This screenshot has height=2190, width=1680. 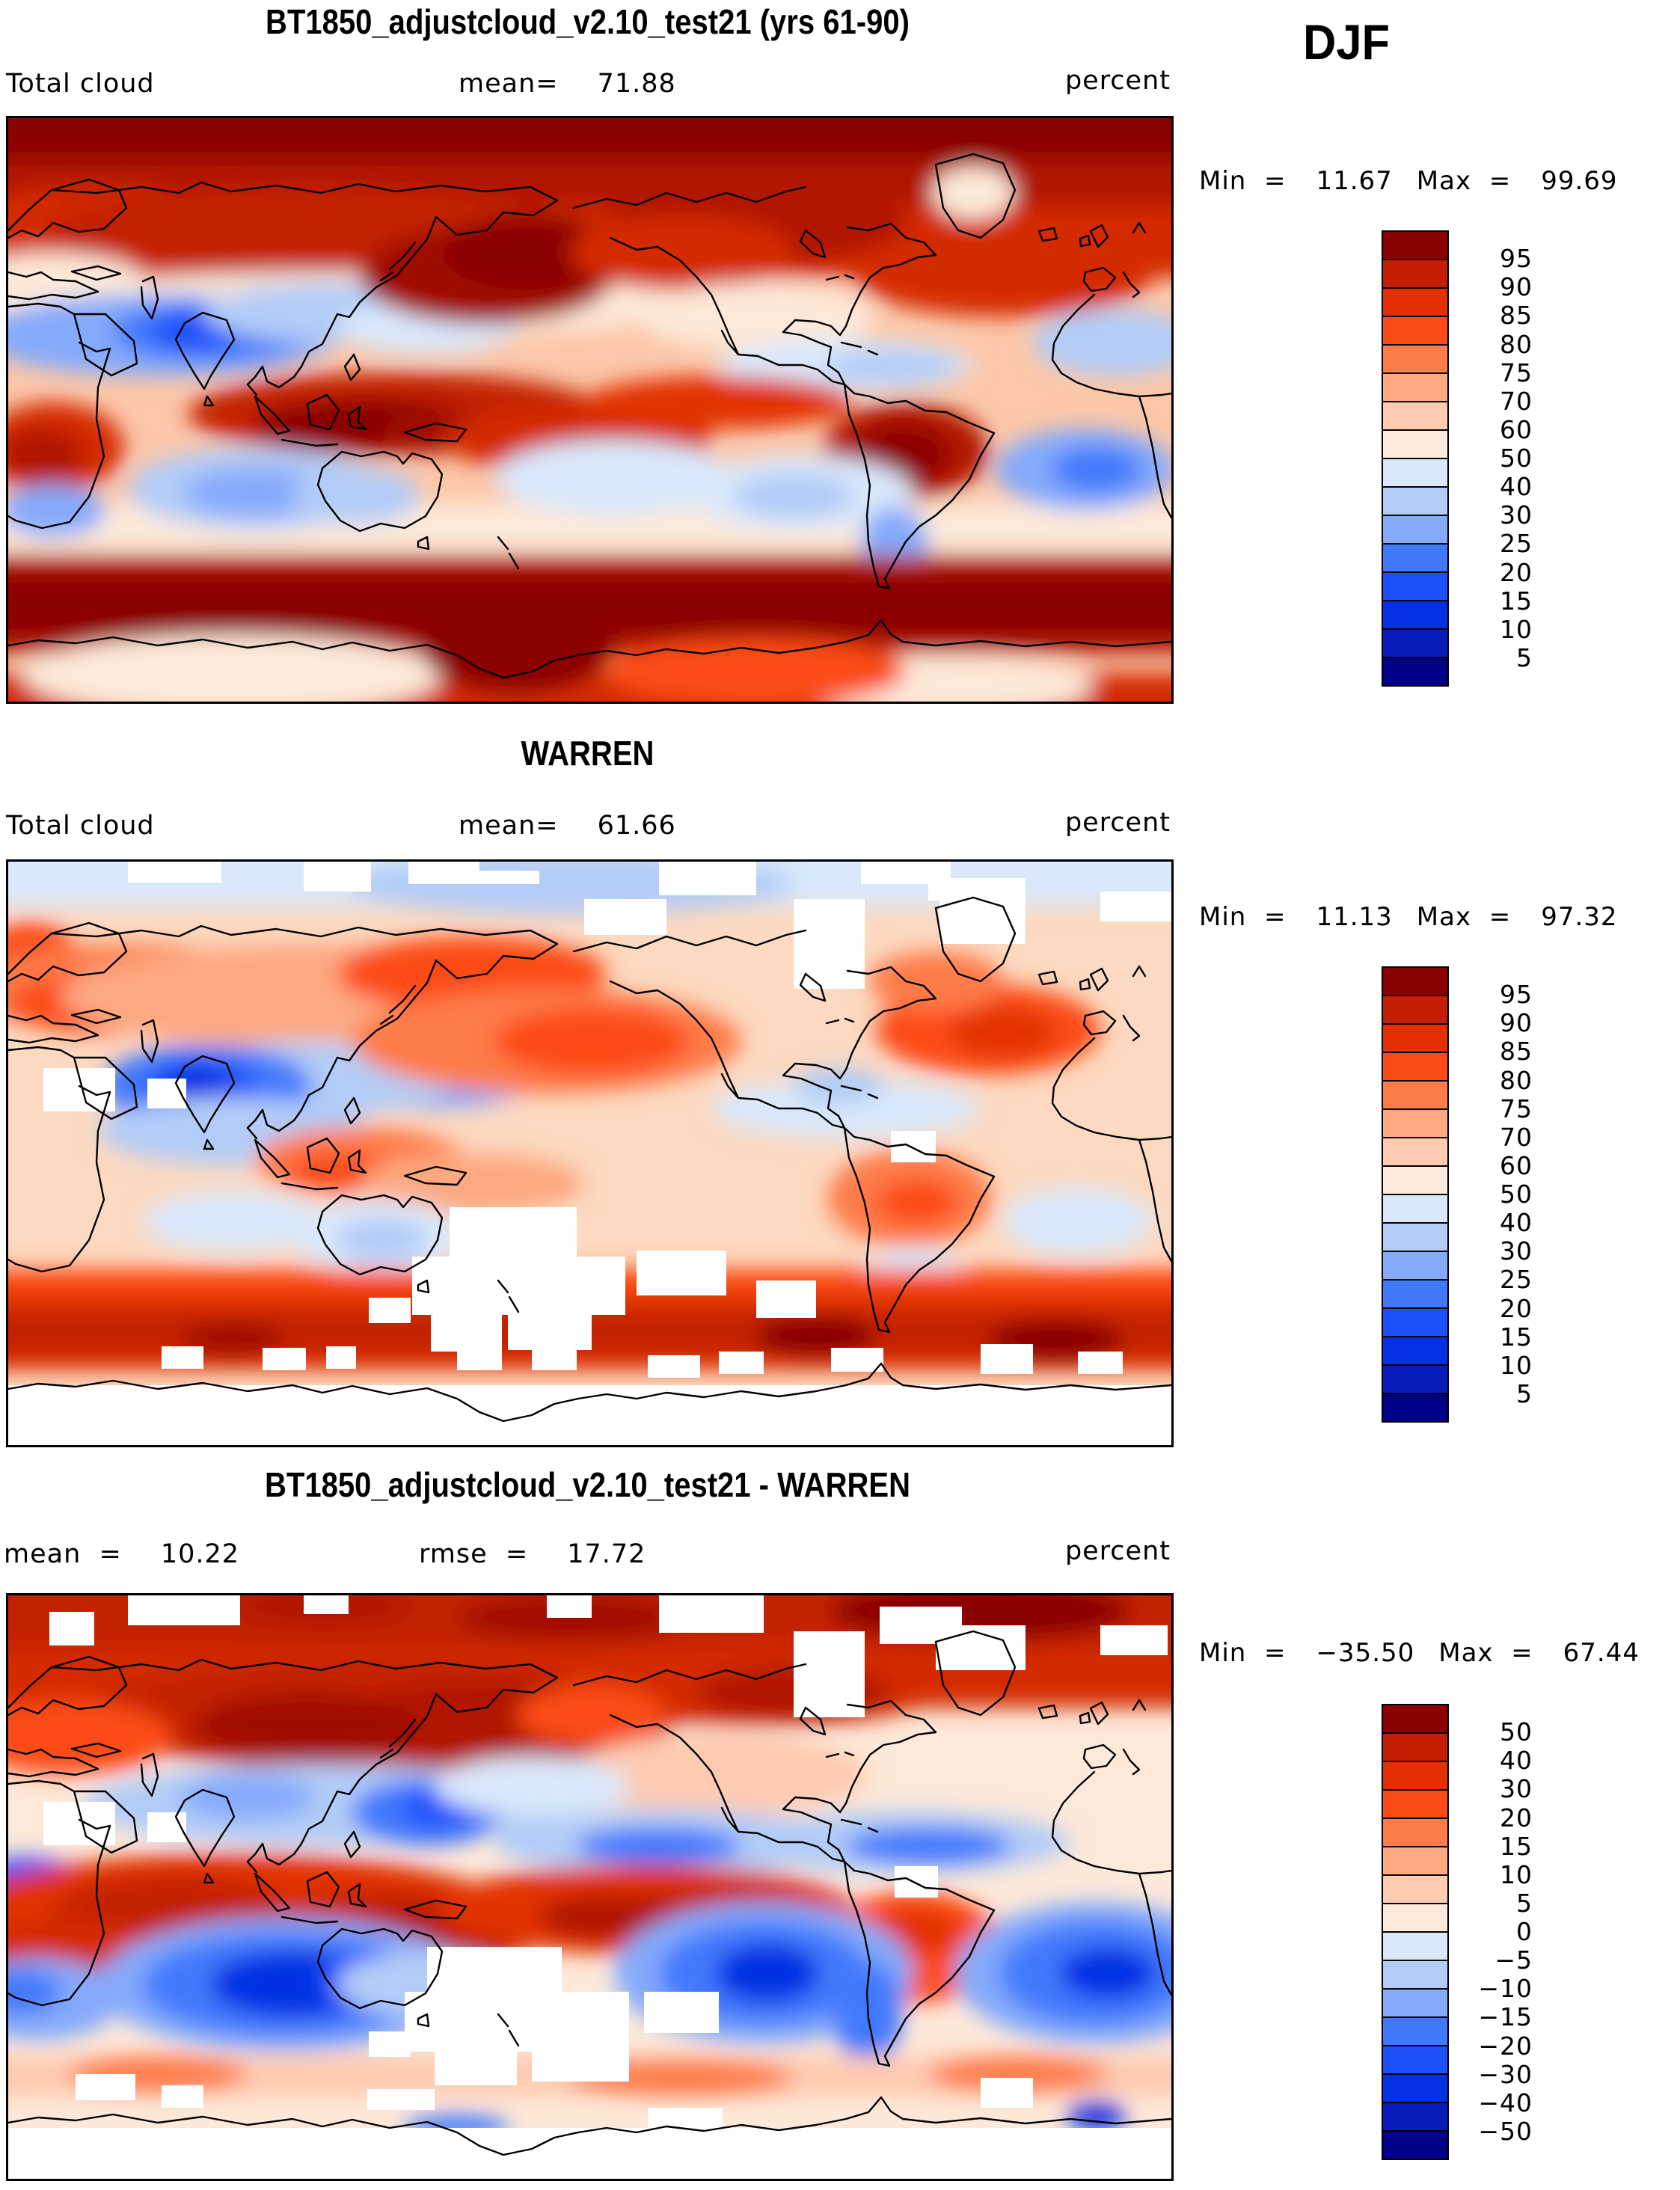 I want to click on mean-value: 10.22, so click(x=200, y=1554).